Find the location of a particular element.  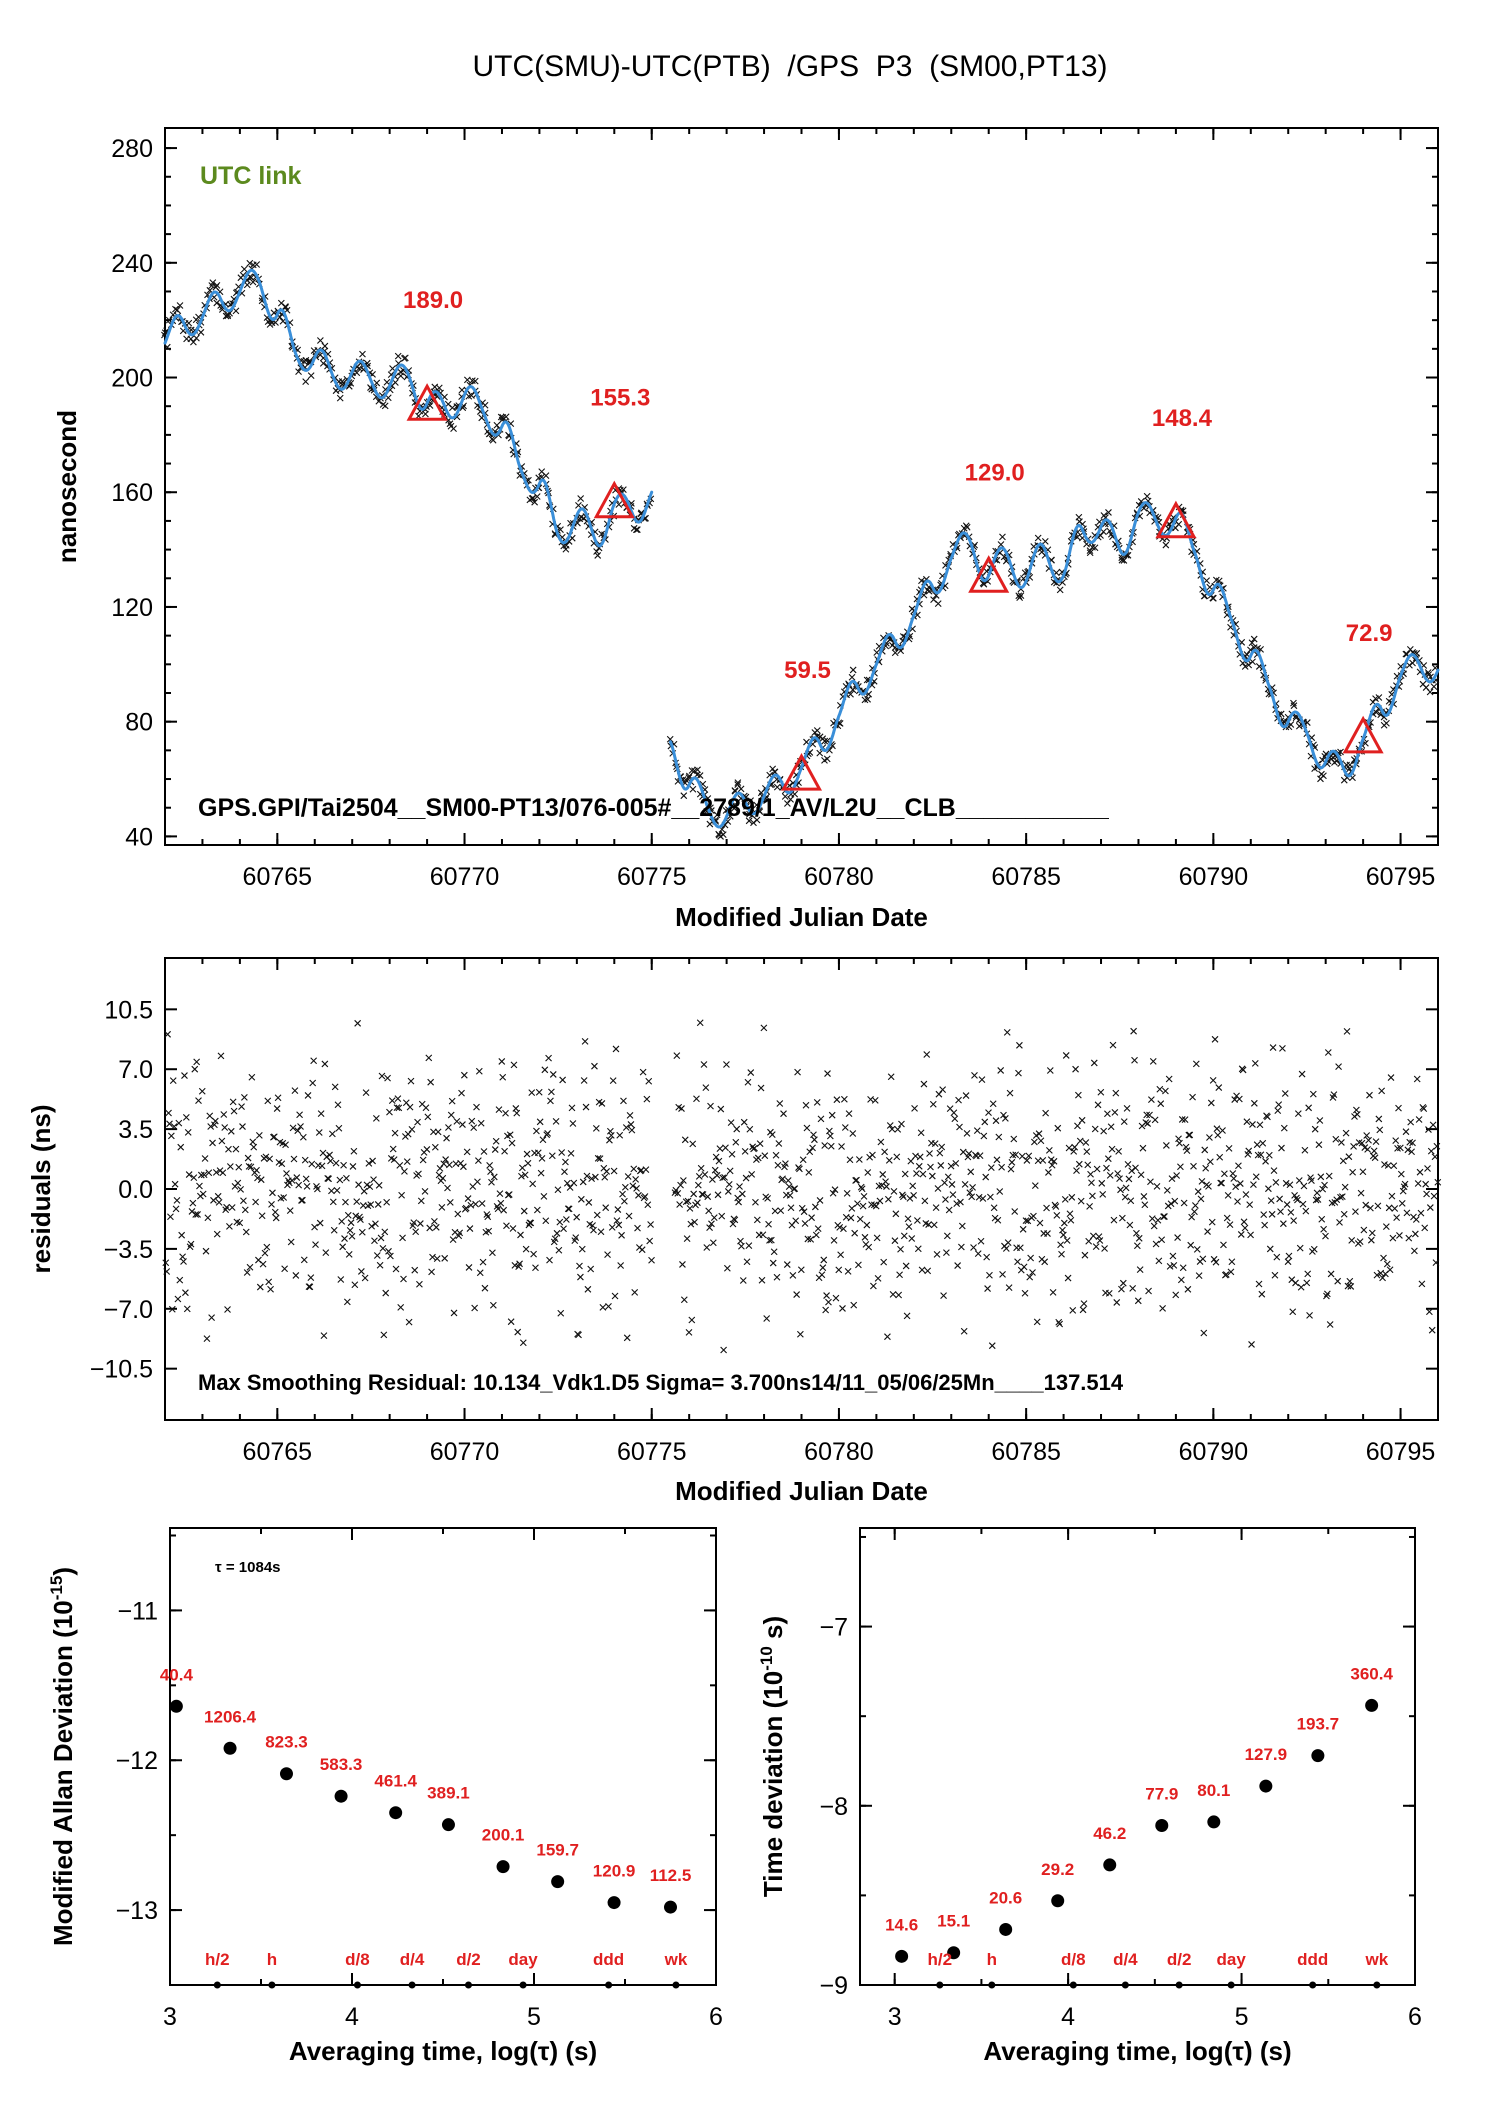

point-label: 823.3 is located at coordinates (286, 1742).